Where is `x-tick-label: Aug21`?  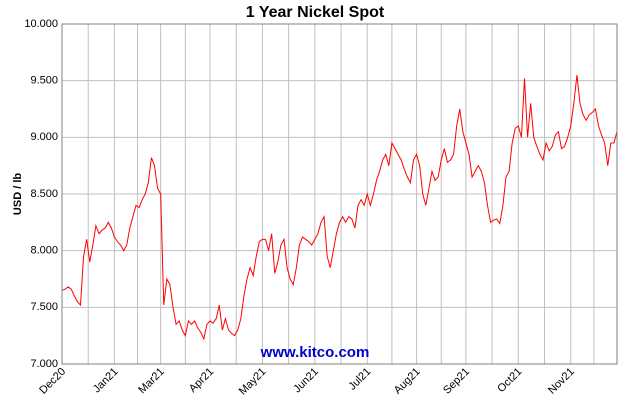
x-tick-label: Aug21 is located at coordinates (407, 381).